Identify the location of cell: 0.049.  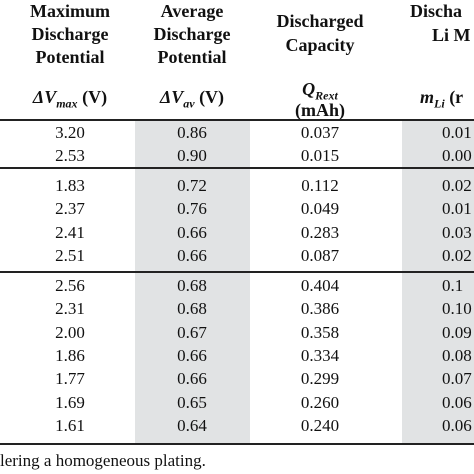
(320, 209).